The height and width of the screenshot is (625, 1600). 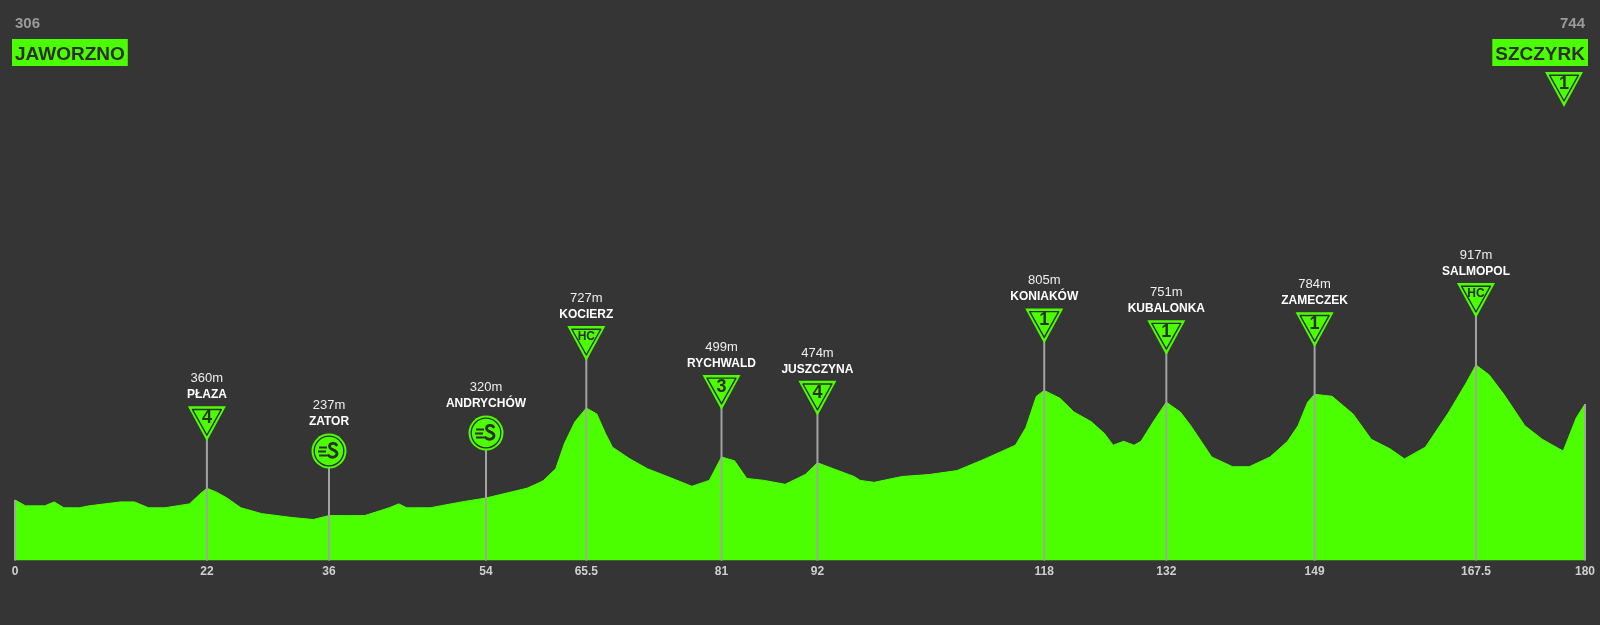 What do you see at coordinates (586, 314) in the screenshot?
I see `text: KOCIERZ` at bounding box center [586, 314].